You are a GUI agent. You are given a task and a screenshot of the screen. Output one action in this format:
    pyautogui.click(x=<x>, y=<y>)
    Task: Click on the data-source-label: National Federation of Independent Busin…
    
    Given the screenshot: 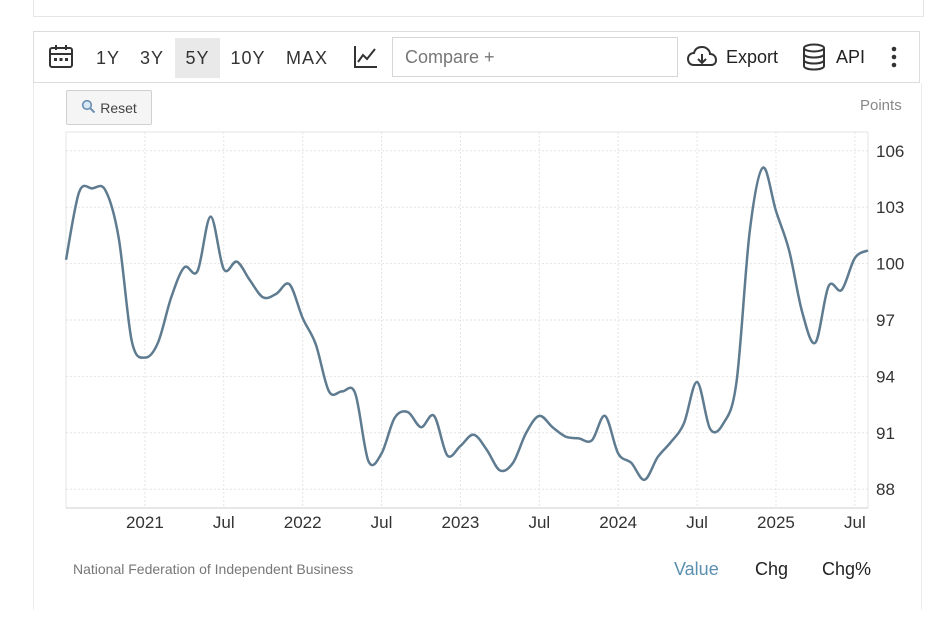 What is the action you would take?
    pyautogui.click(x=213, y=569)
    